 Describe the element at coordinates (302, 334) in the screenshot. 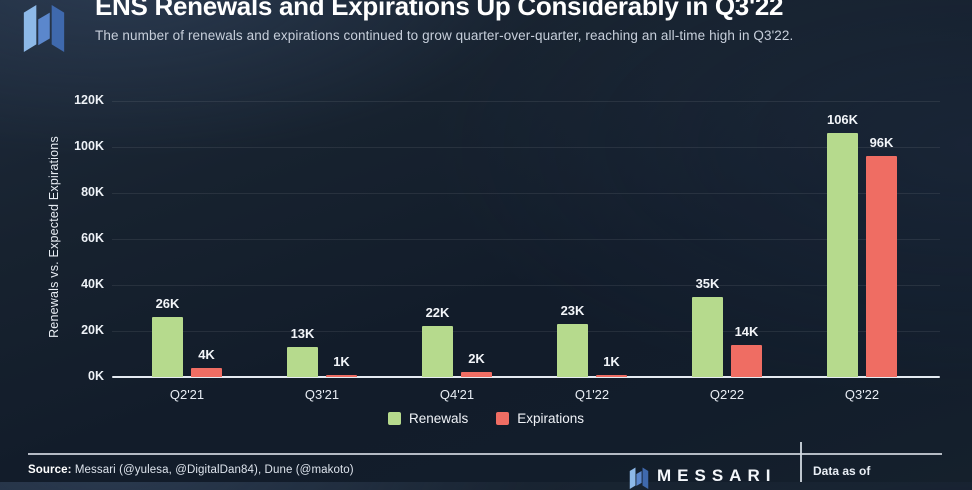

I see `renewals-value-label-Q3'21: 13K` at that location.